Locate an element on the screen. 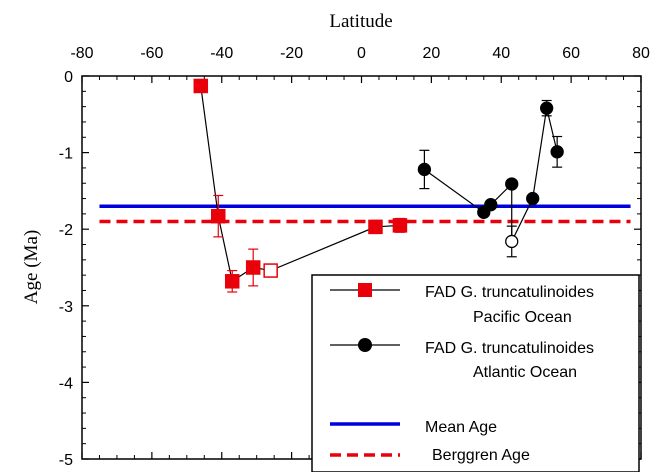 Image resolution: width=672 pixels, height=472 pixels. y-tick-label: -3 is located at coordinates (66, 307).